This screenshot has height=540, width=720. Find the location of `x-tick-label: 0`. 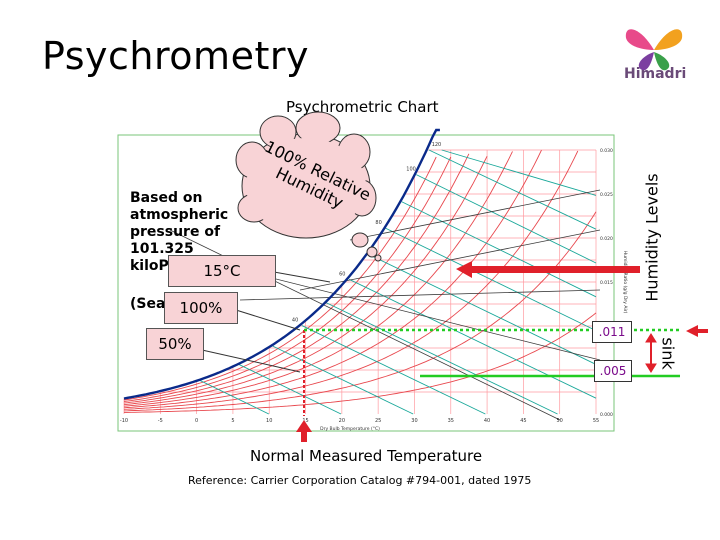

x-tick-label: 0 is located at coordinates (196, 421).